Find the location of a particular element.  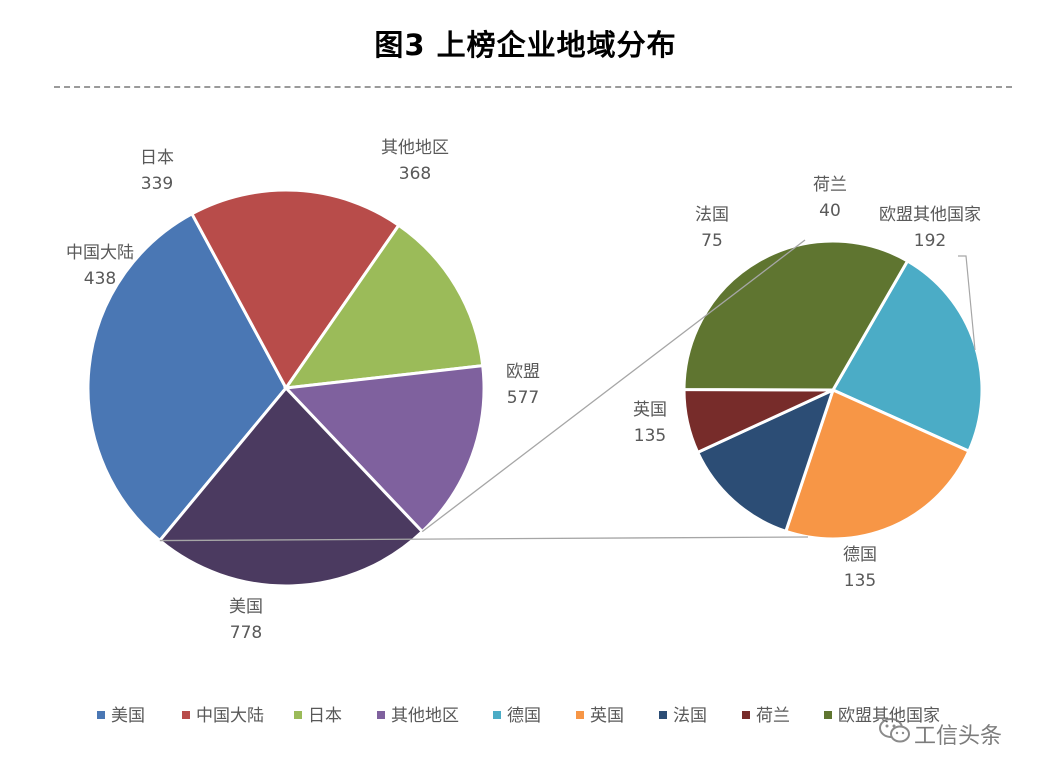

main-label-1-value: 438 is located at coordinates (100, 279).